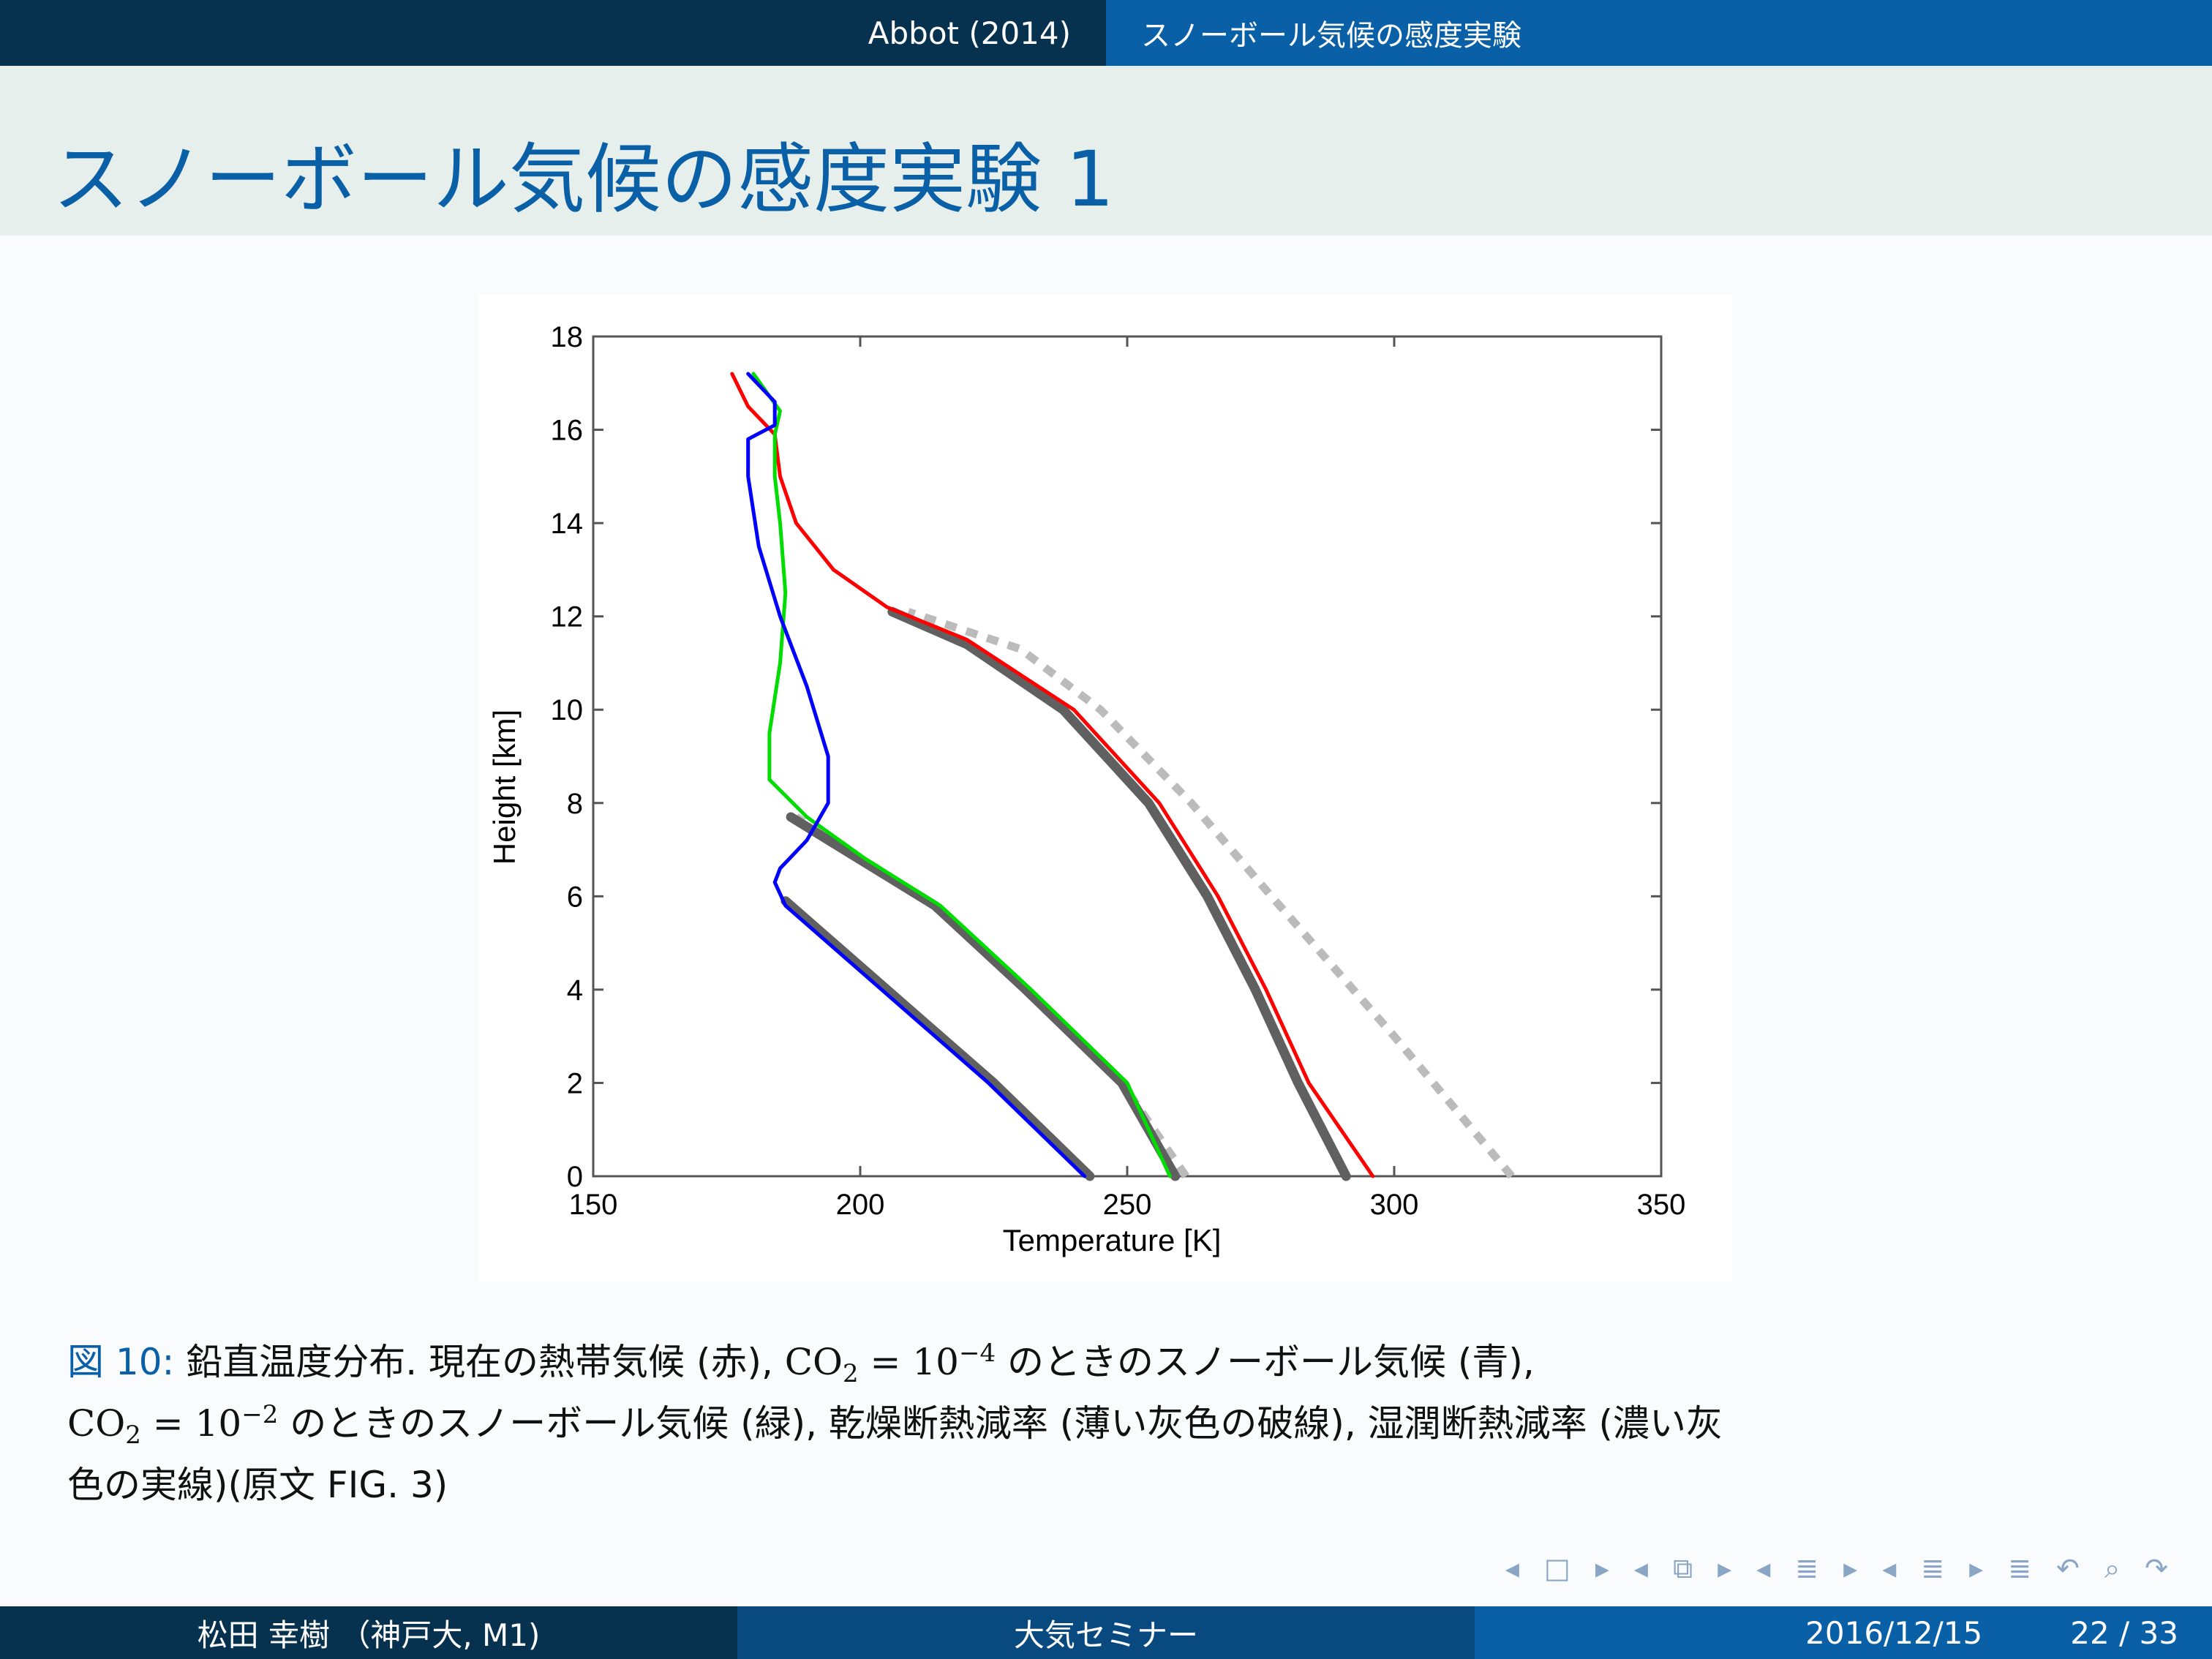 This screenshot has width=2212, height=1659. What do you see at coordinates (567, 617) in the screenshot?
I see `y-tick-label: 12` at bounding box center [567, 617].